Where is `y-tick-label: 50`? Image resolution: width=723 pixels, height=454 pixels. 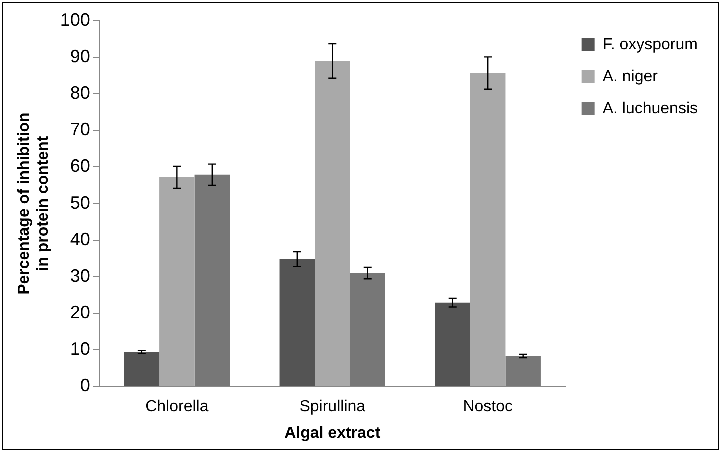 y-tick-label: 50 is located at coordinates (80, 202).